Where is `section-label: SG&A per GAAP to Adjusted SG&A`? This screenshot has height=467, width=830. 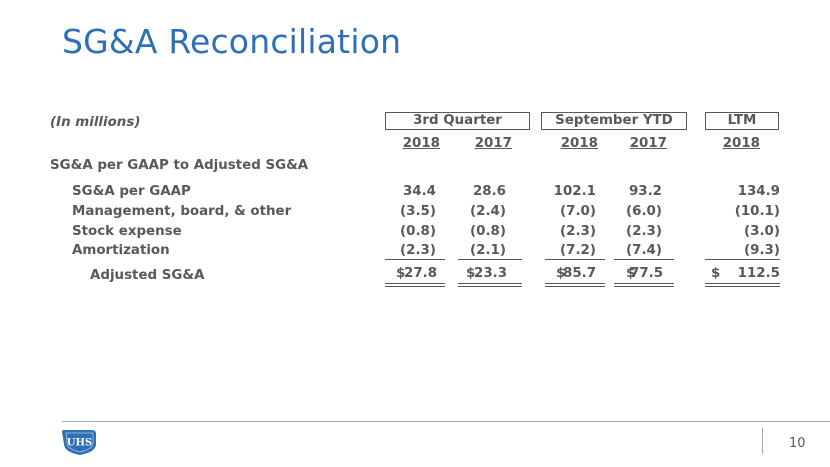 section-label: SG&A per GAAP to Adjusted SG&A is located at coordinates (179, 165).